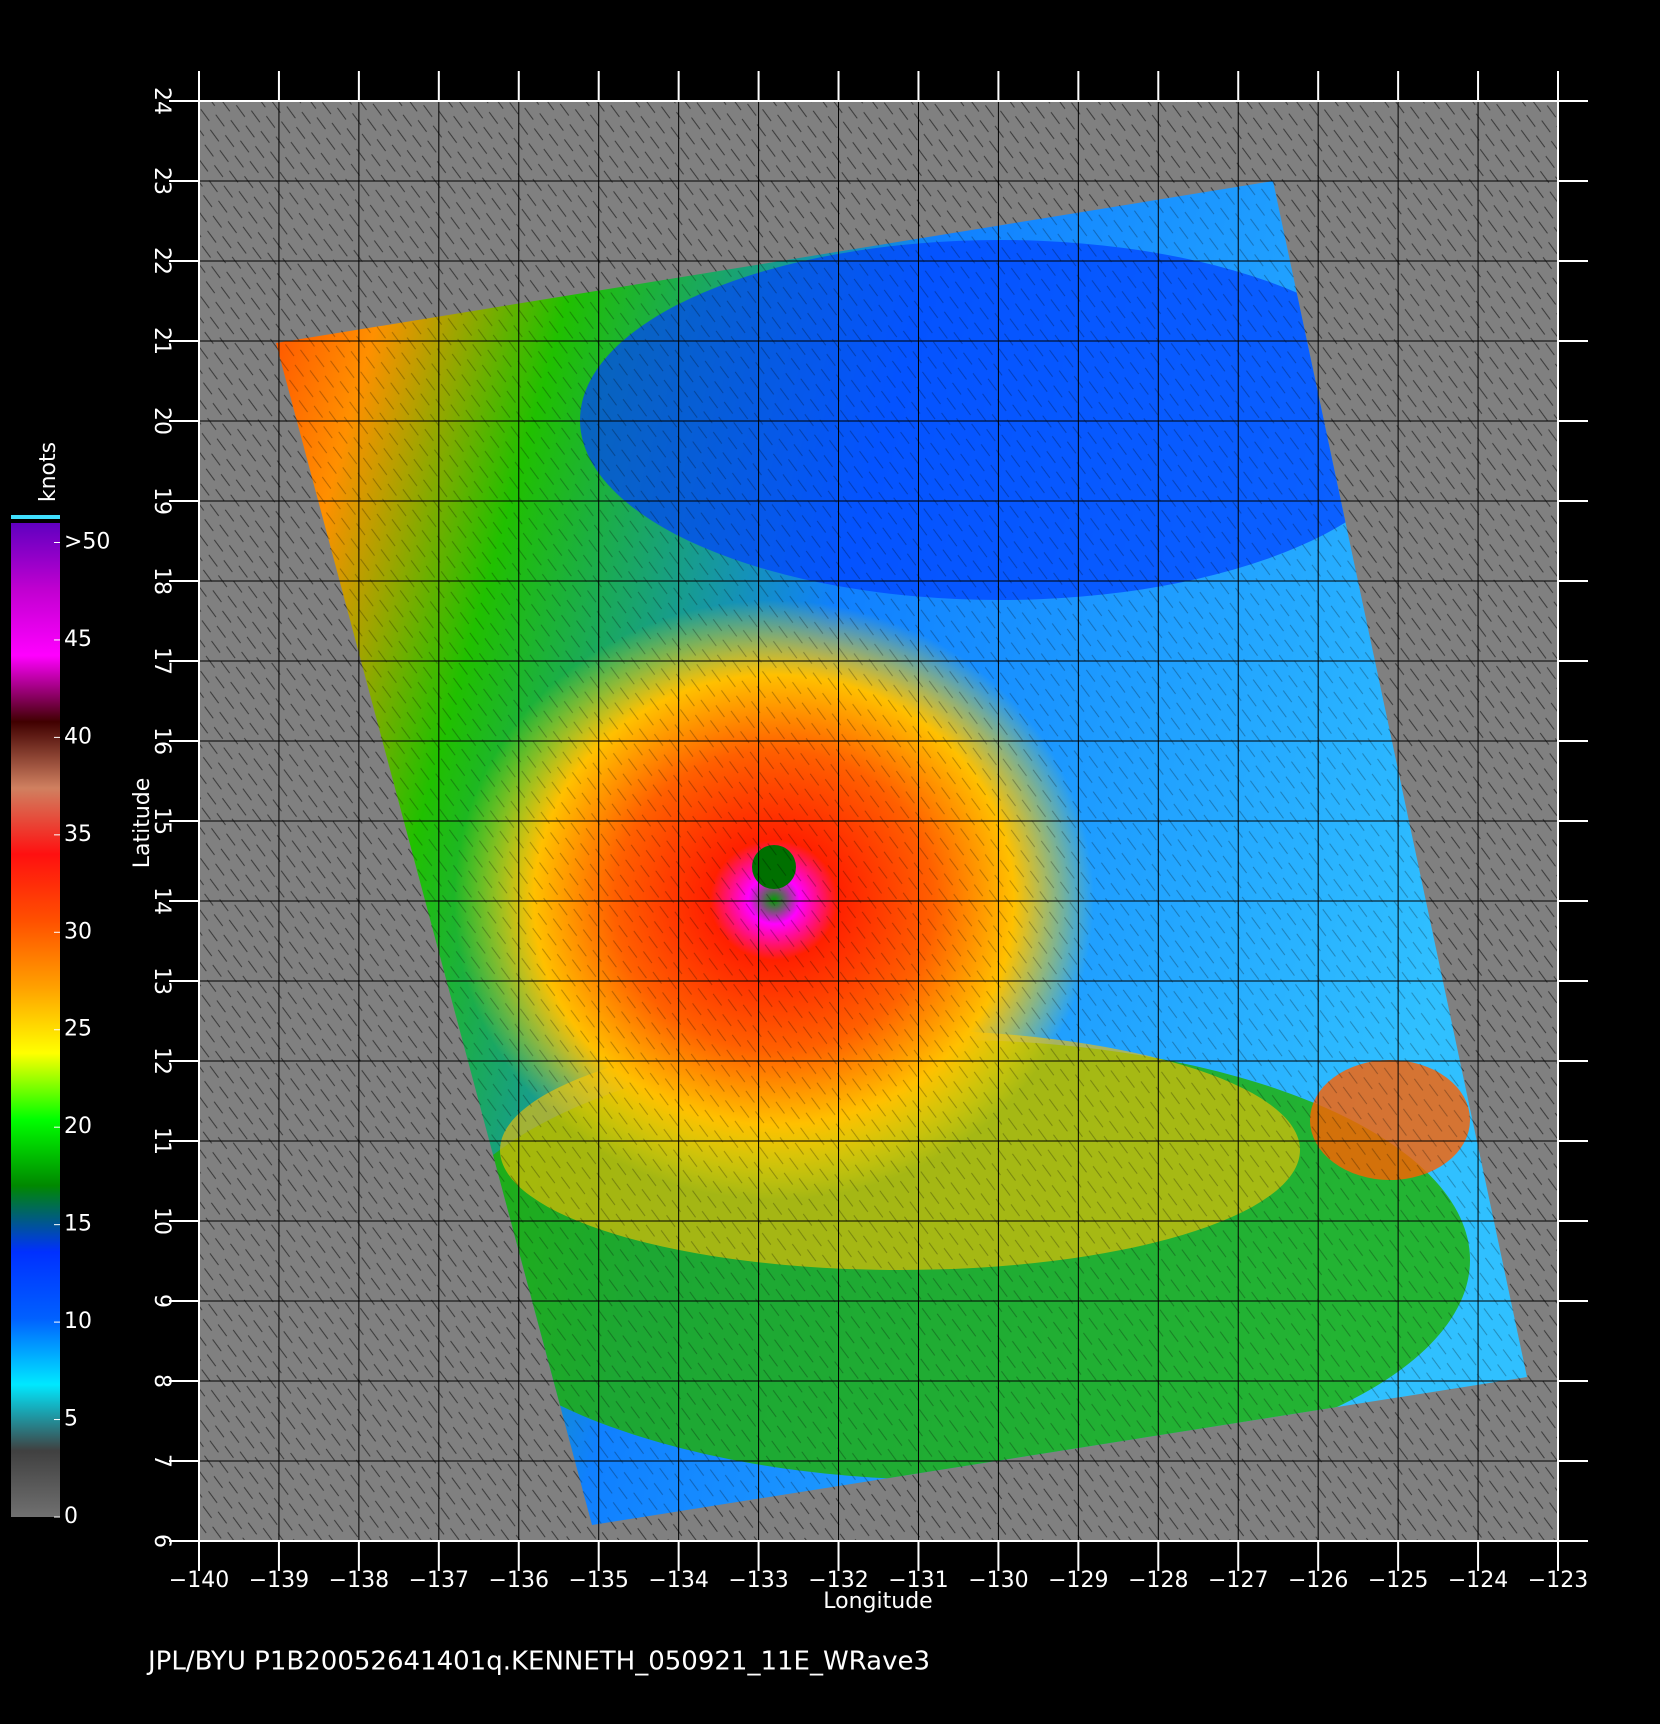 The image size is (1660, 1724). What do you see at coordinates (78, 1321) in the screenshot?
I see `colorbar-tick-label: 10` at bounding box center [78, 1321].